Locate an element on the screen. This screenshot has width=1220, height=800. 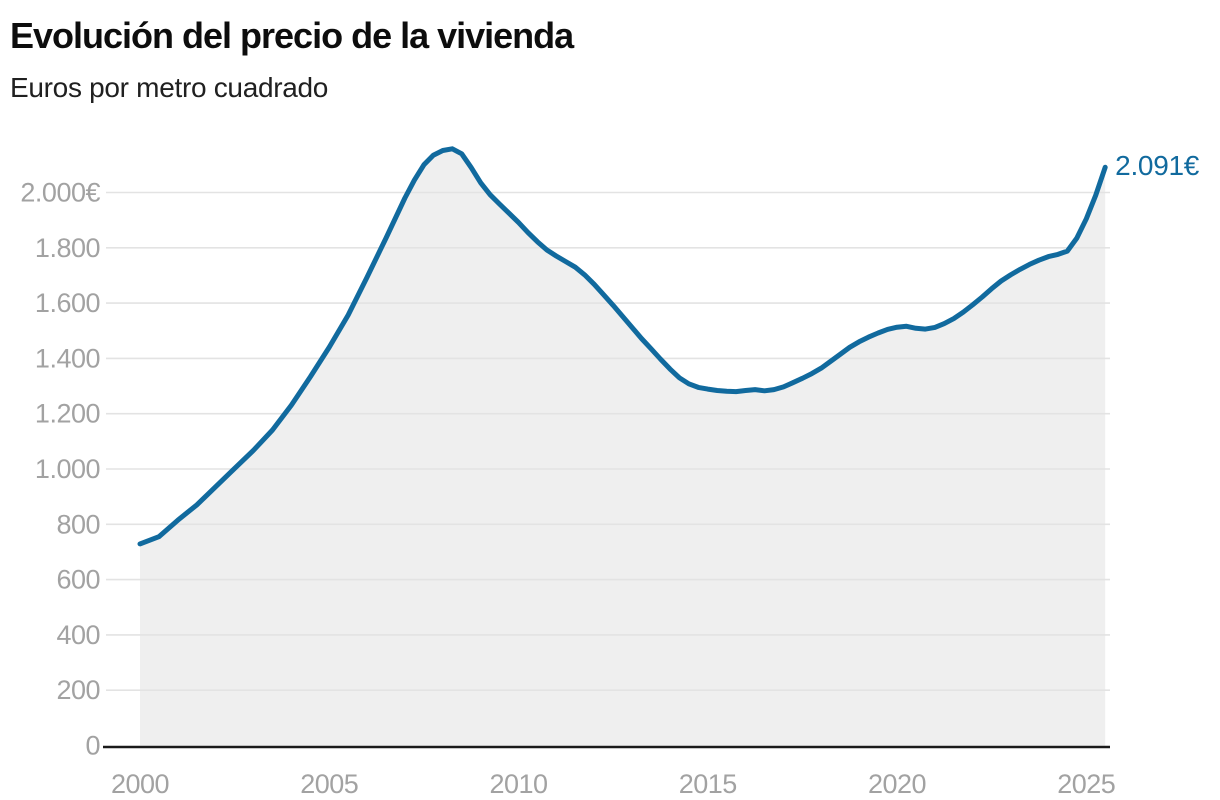
y-axis-tick-label: 1.000 is located at coordinates (67, 469).